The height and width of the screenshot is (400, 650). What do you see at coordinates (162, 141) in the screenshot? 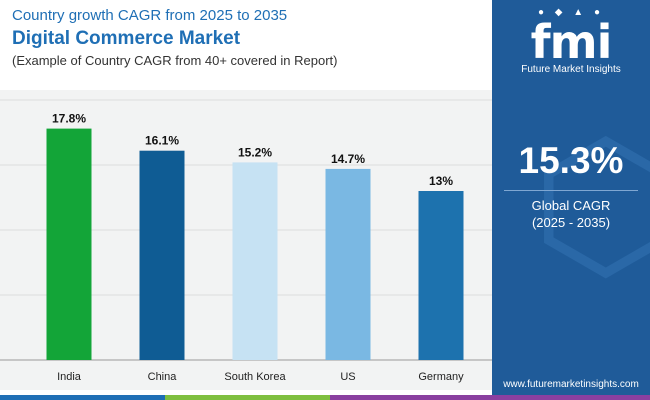
I see `data-label: 16.1%` at bounding box center [162, 141].